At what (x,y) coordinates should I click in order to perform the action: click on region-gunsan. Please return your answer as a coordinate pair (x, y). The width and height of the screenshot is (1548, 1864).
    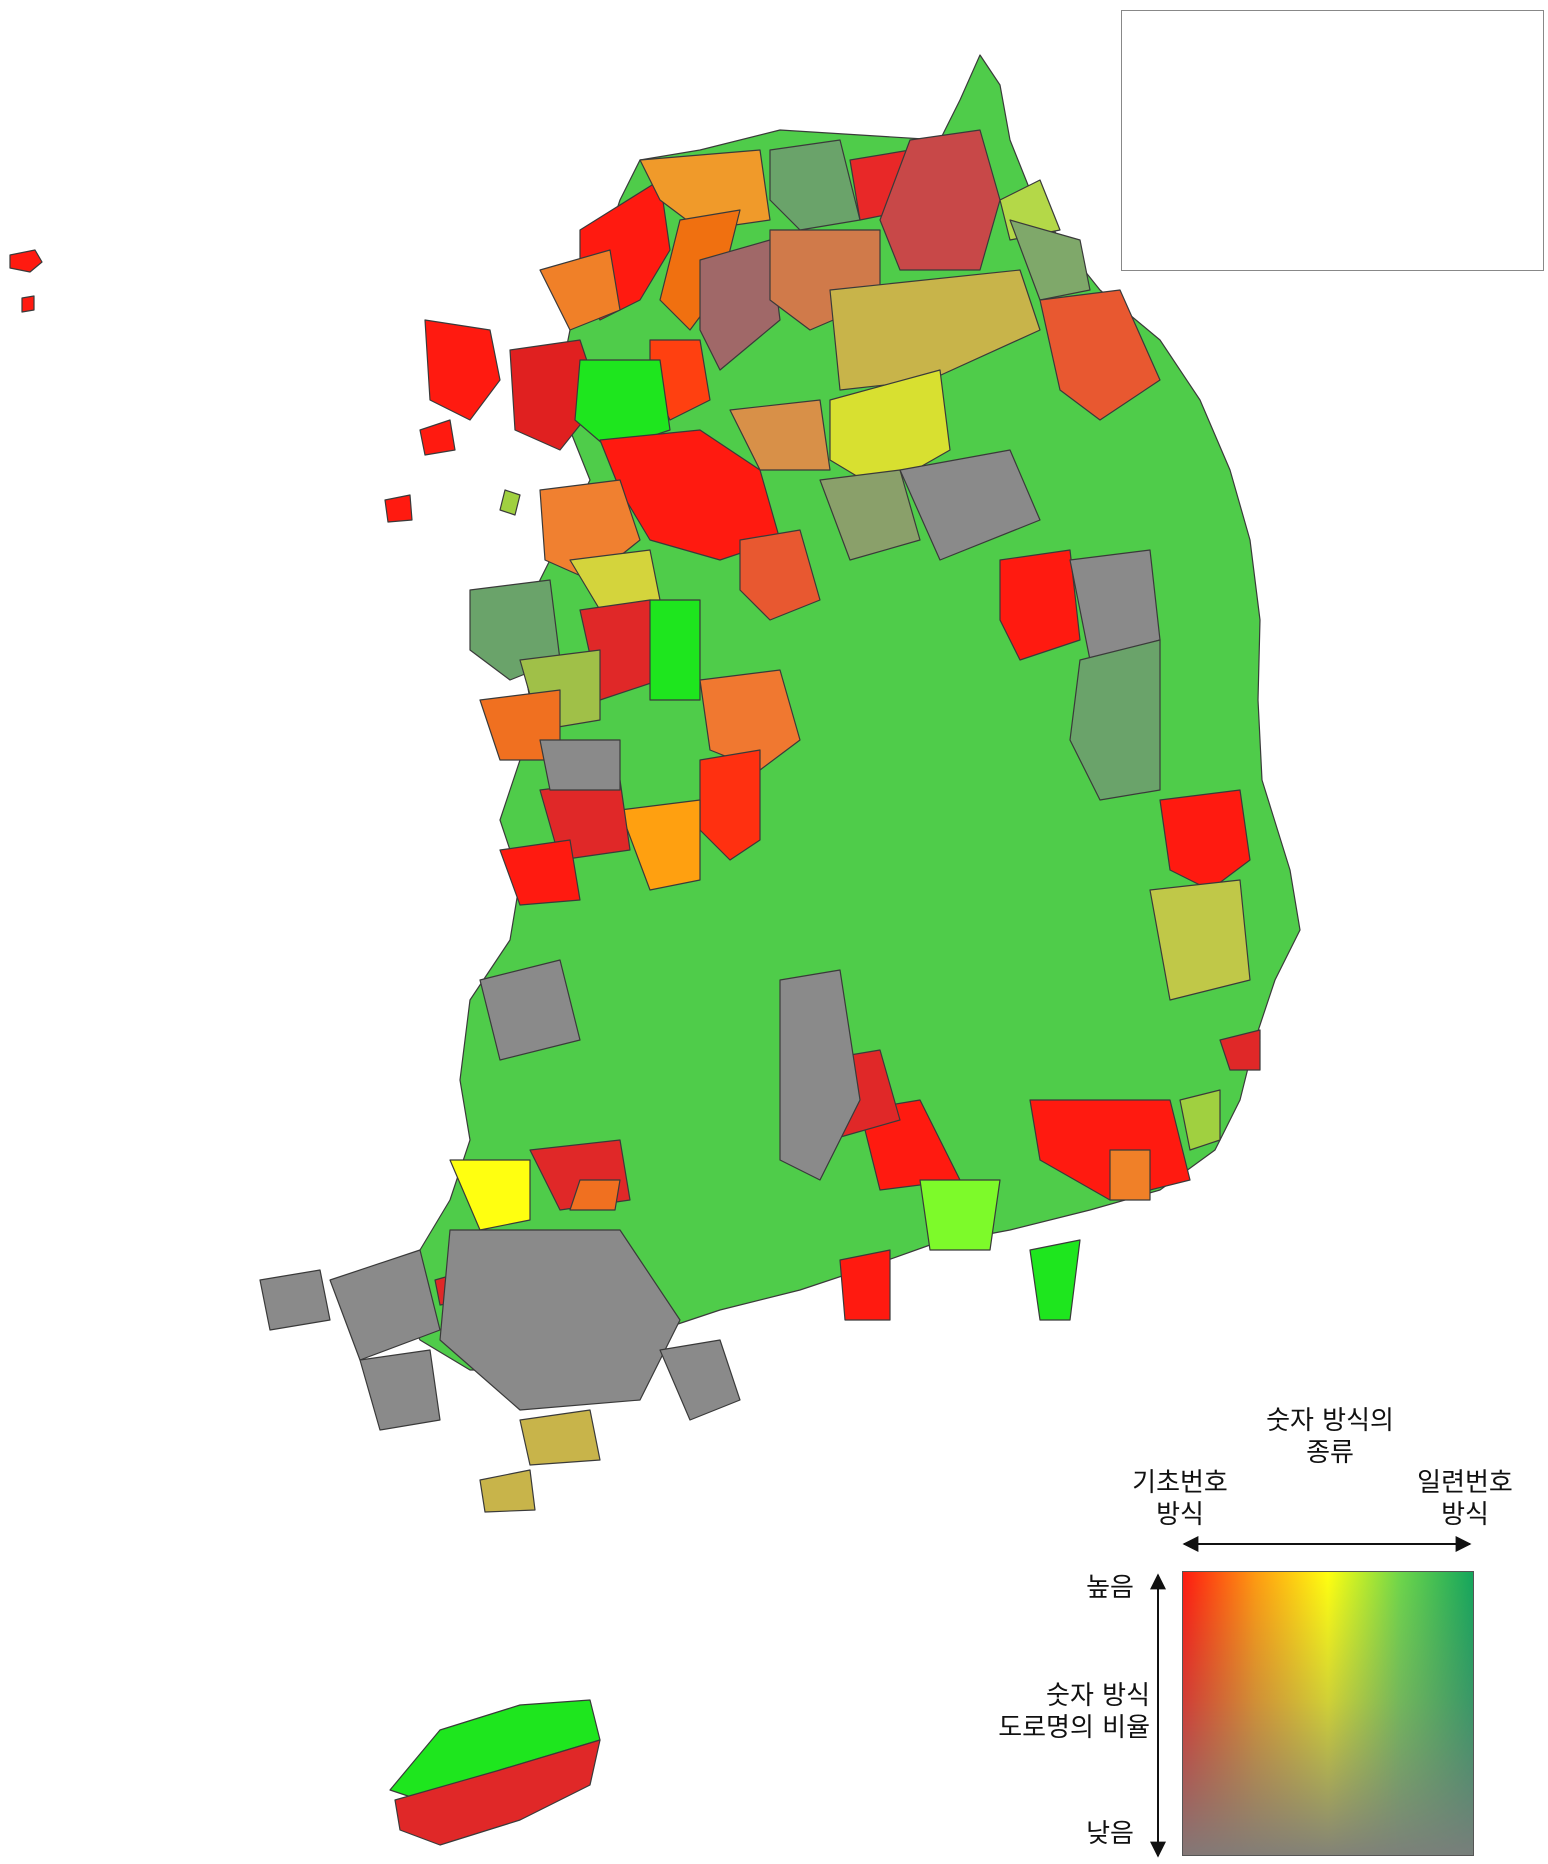
    Looking at the image, I should click on (530, 1010).